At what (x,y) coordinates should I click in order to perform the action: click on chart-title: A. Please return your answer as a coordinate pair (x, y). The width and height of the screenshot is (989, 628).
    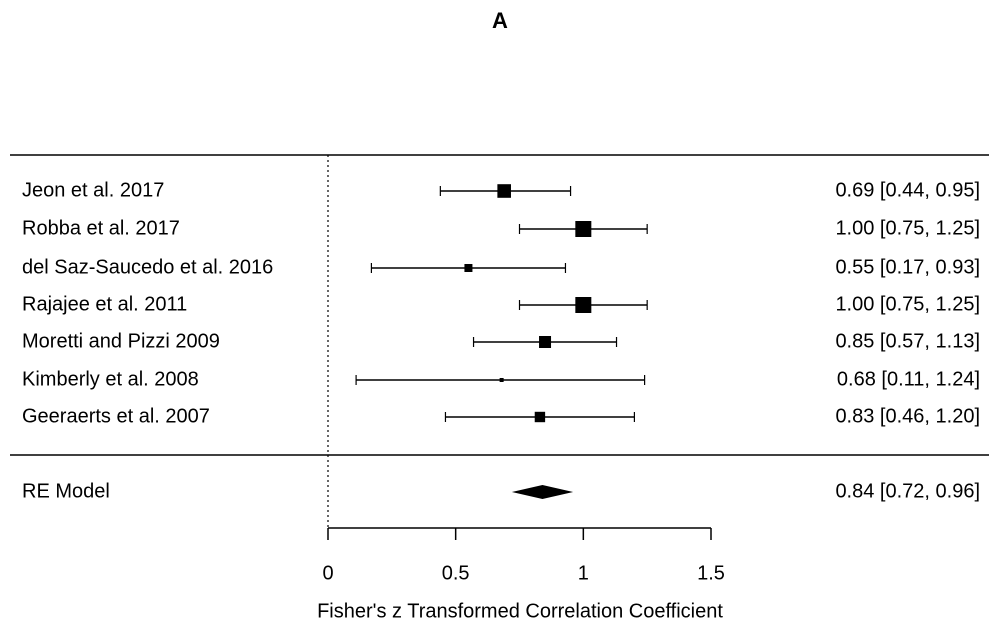
    Looking at the image, I should click on (500, 20).